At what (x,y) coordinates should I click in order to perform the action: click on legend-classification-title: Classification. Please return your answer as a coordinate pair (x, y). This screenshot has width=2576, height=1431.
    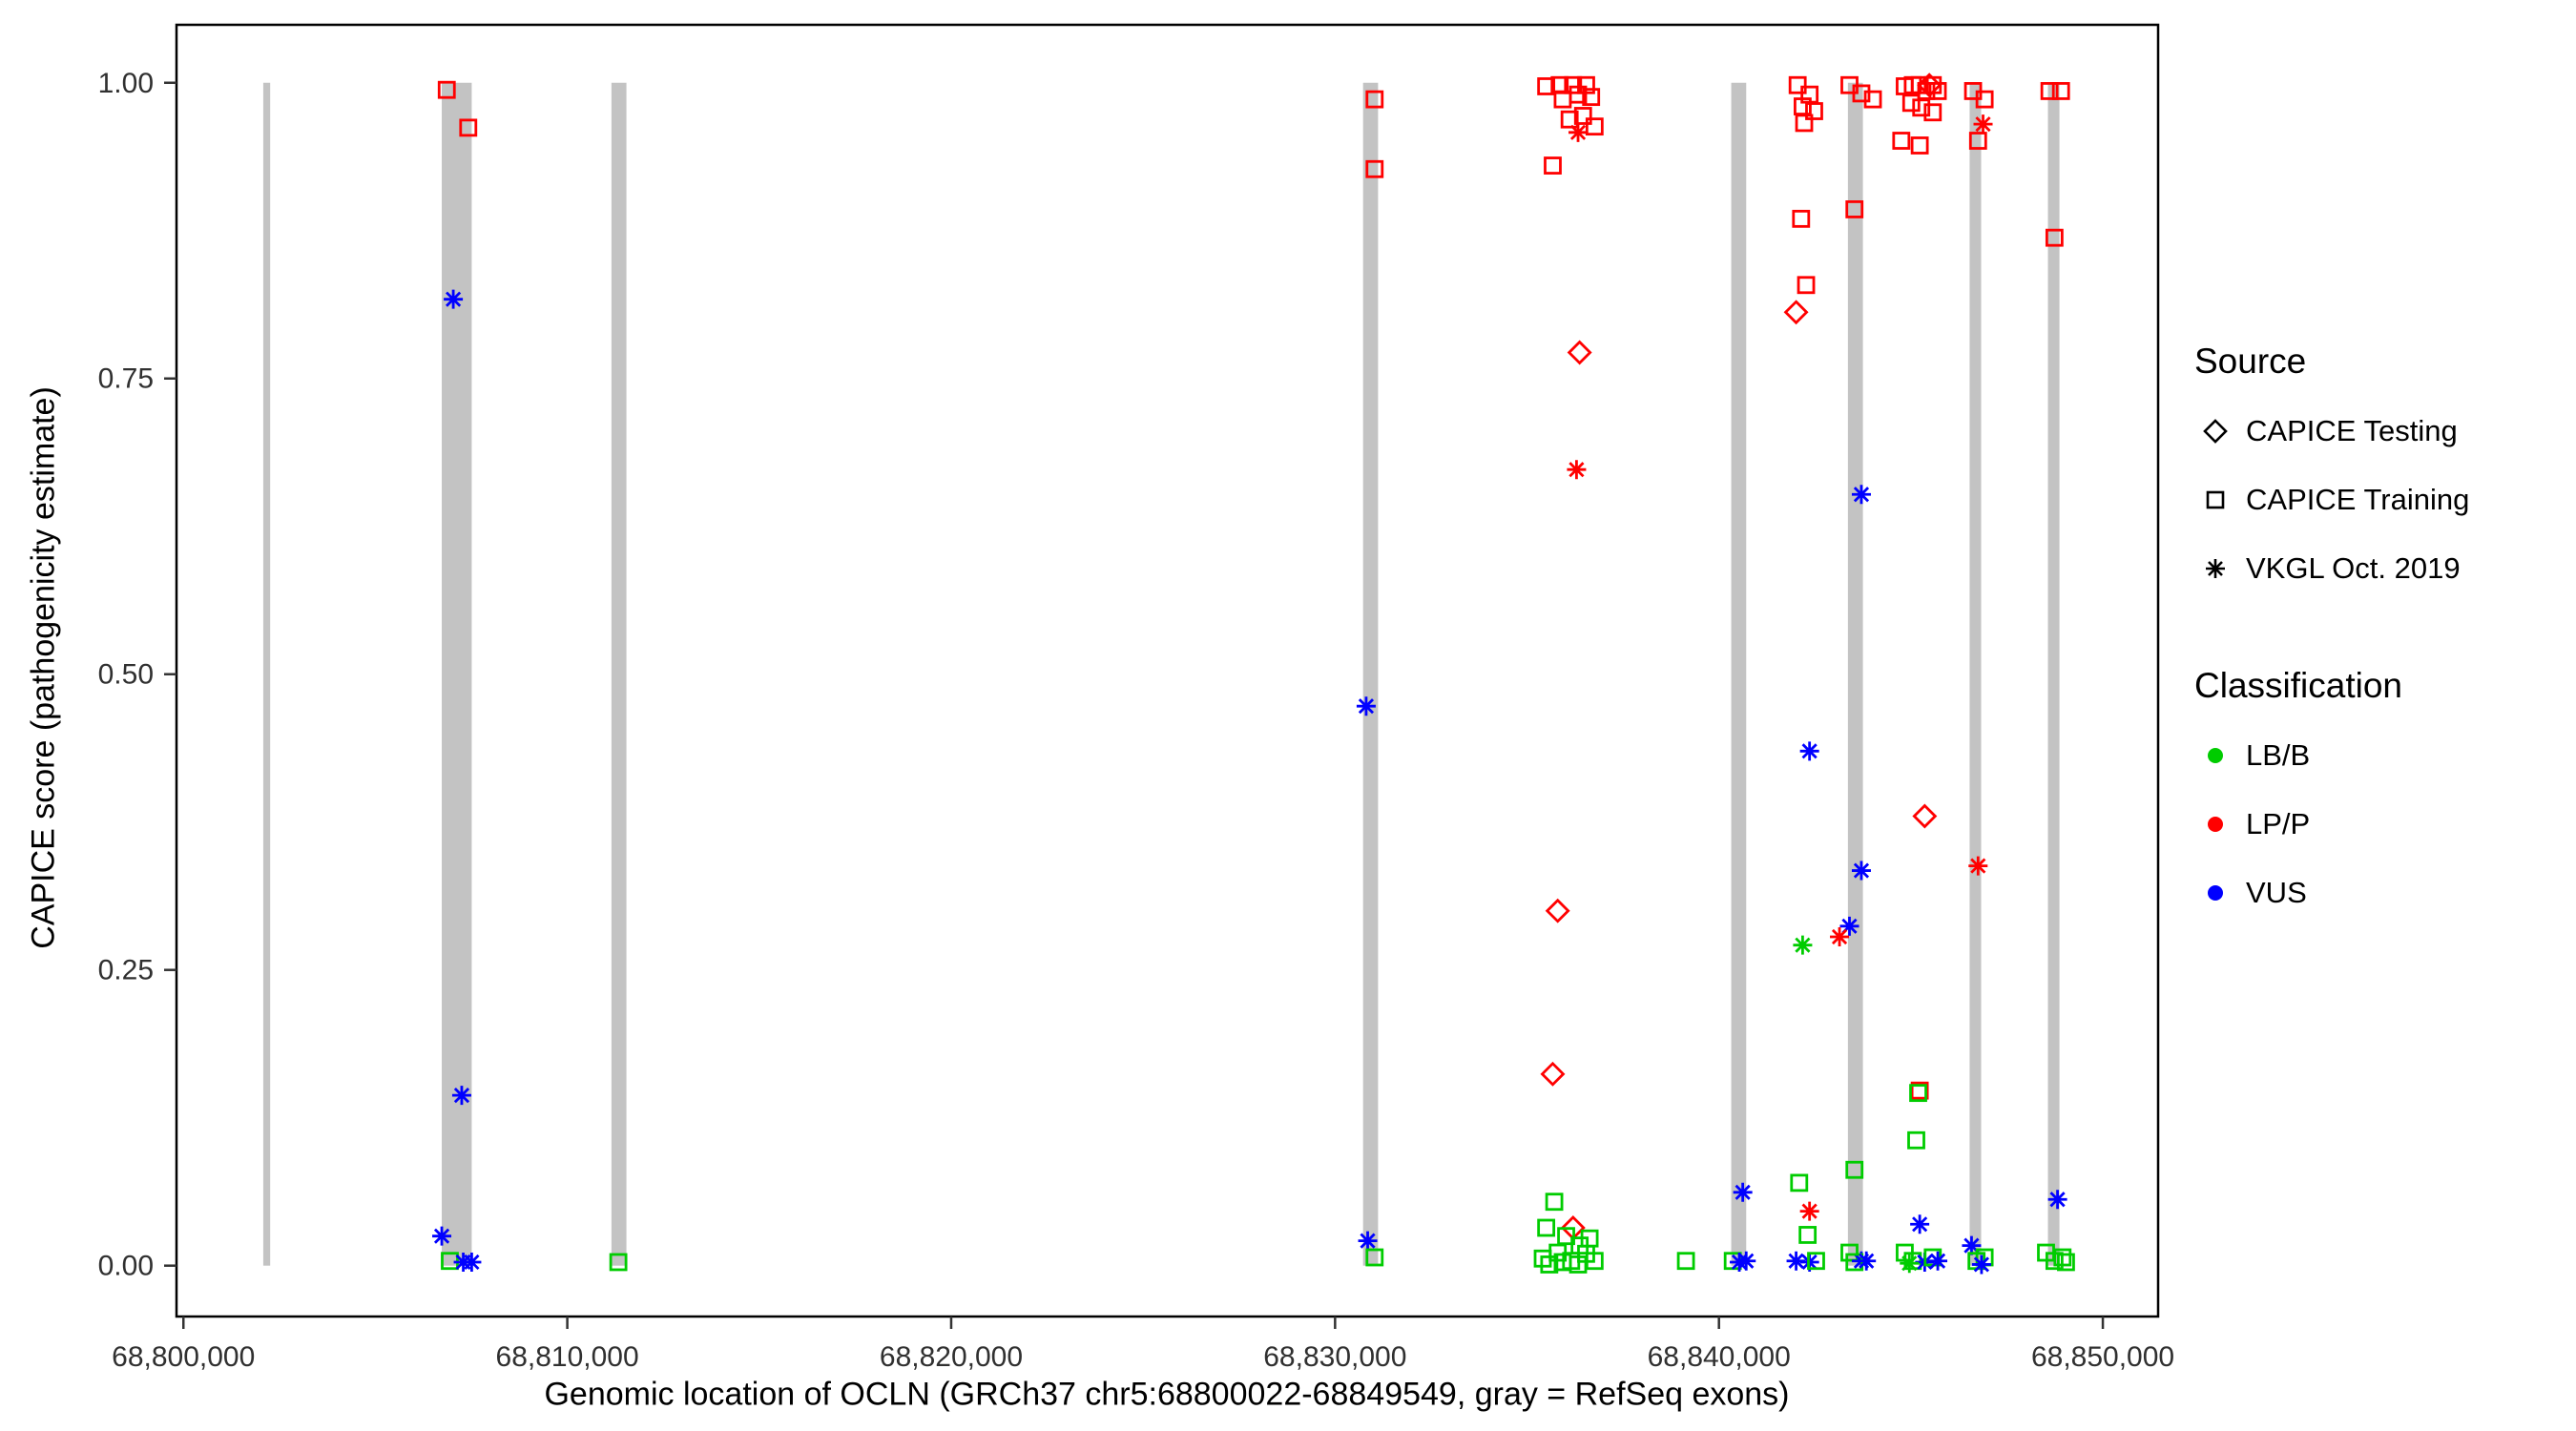
    Looking at the image, I should click on (2298, 685).